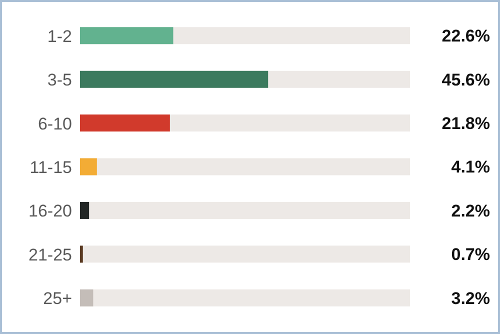 This screenshot has width=500, height=334. I want to click on data-label: 45.6%, so click(466, 80).